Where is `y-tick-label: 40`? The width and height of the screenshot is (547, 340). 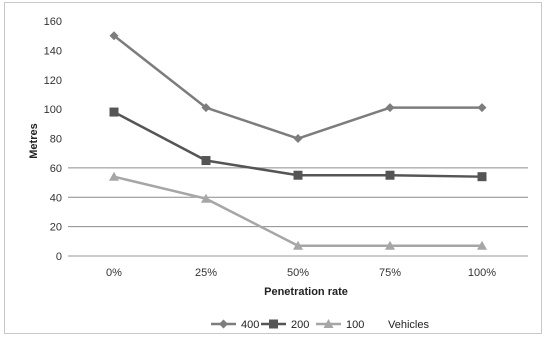 y-tick-label: 40 is located at coordinates (56, 198).